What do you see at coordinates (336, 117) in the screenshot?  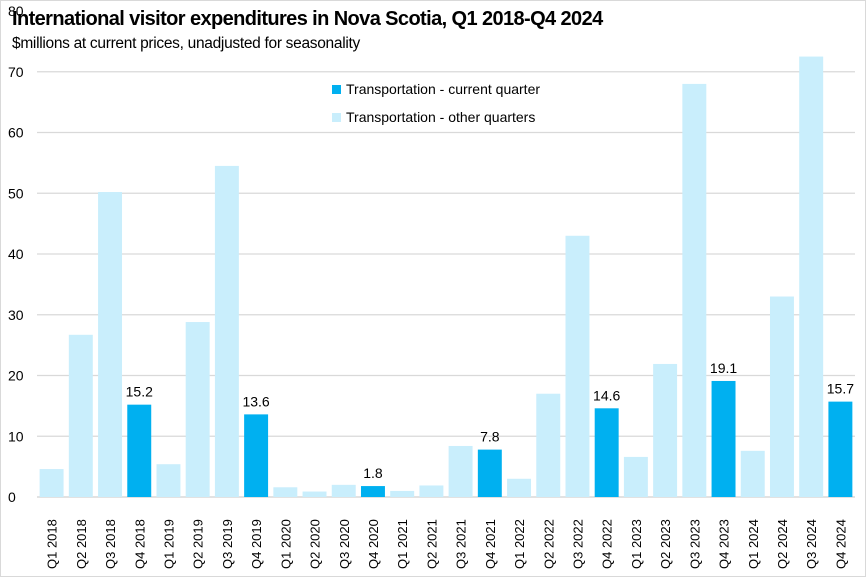 I see `legend-swatch-other` at bounding box center [336, 117].